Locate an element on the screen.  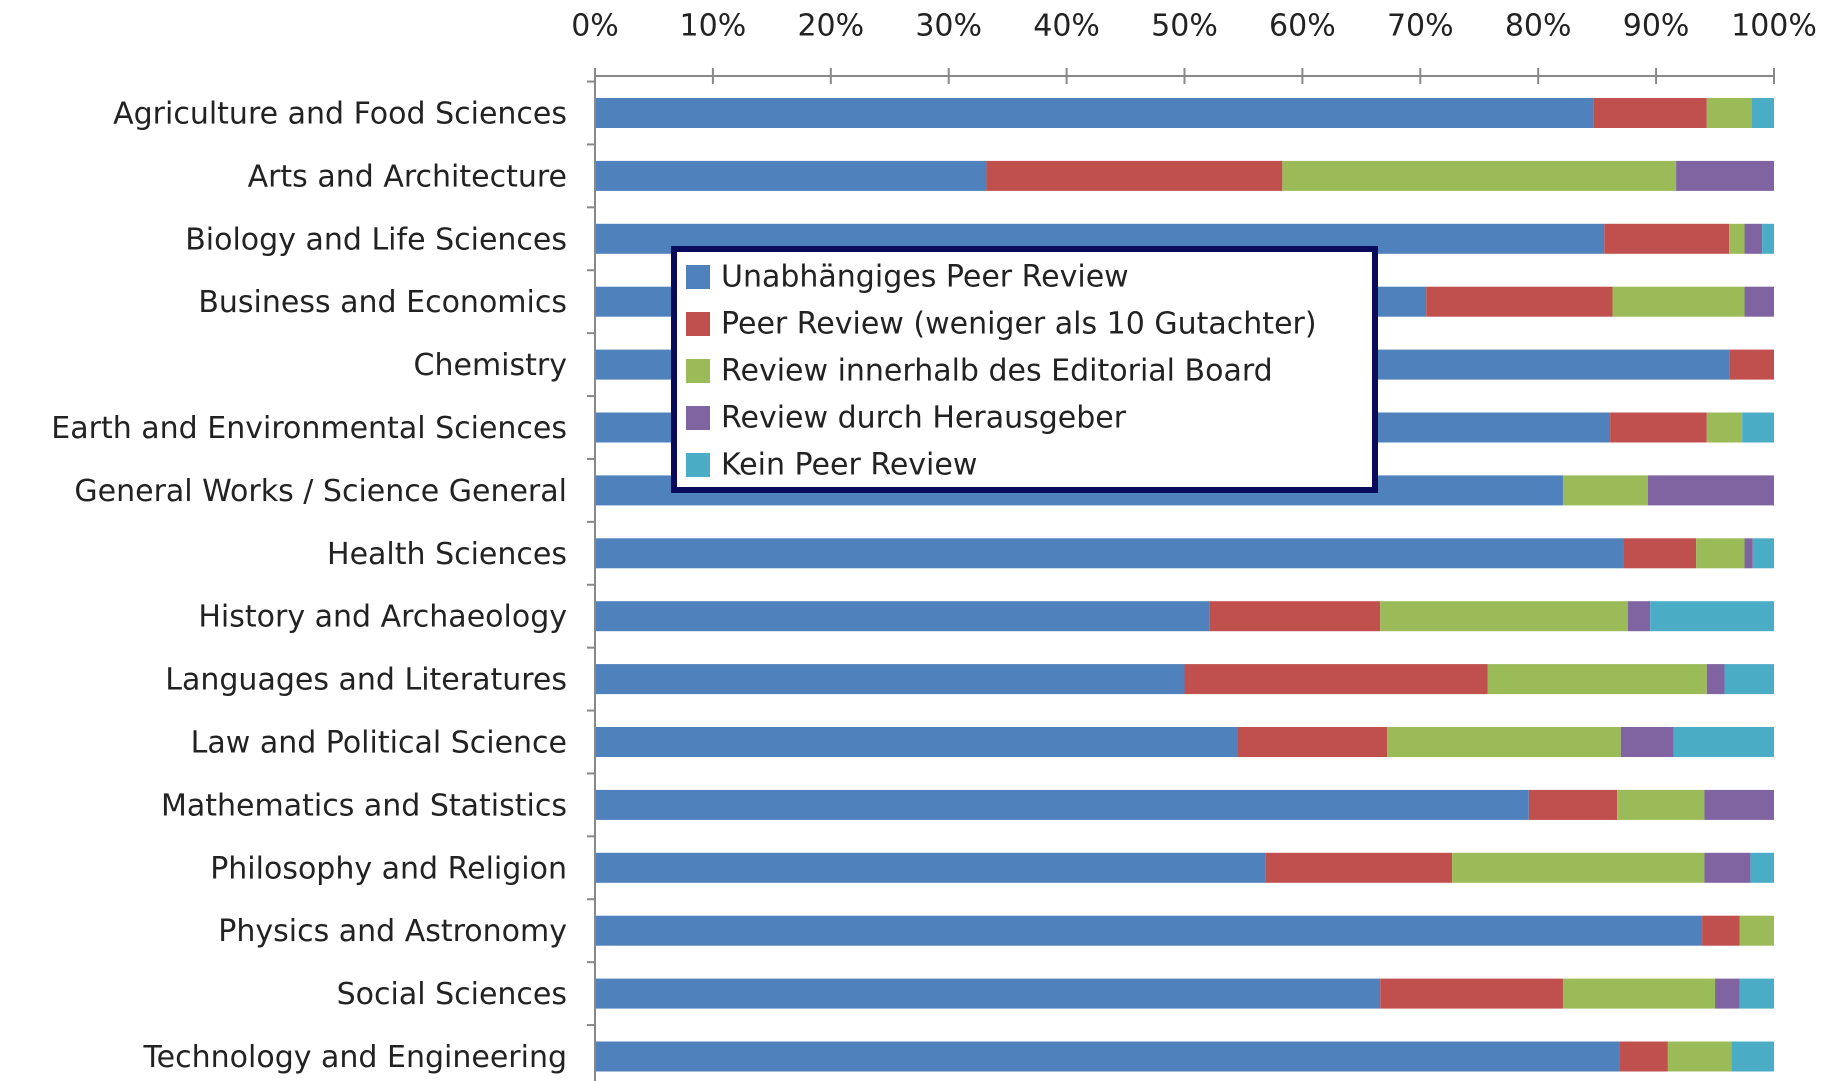
y-tick-label: Physics and Astronomy is located at coordinates (392, 931).